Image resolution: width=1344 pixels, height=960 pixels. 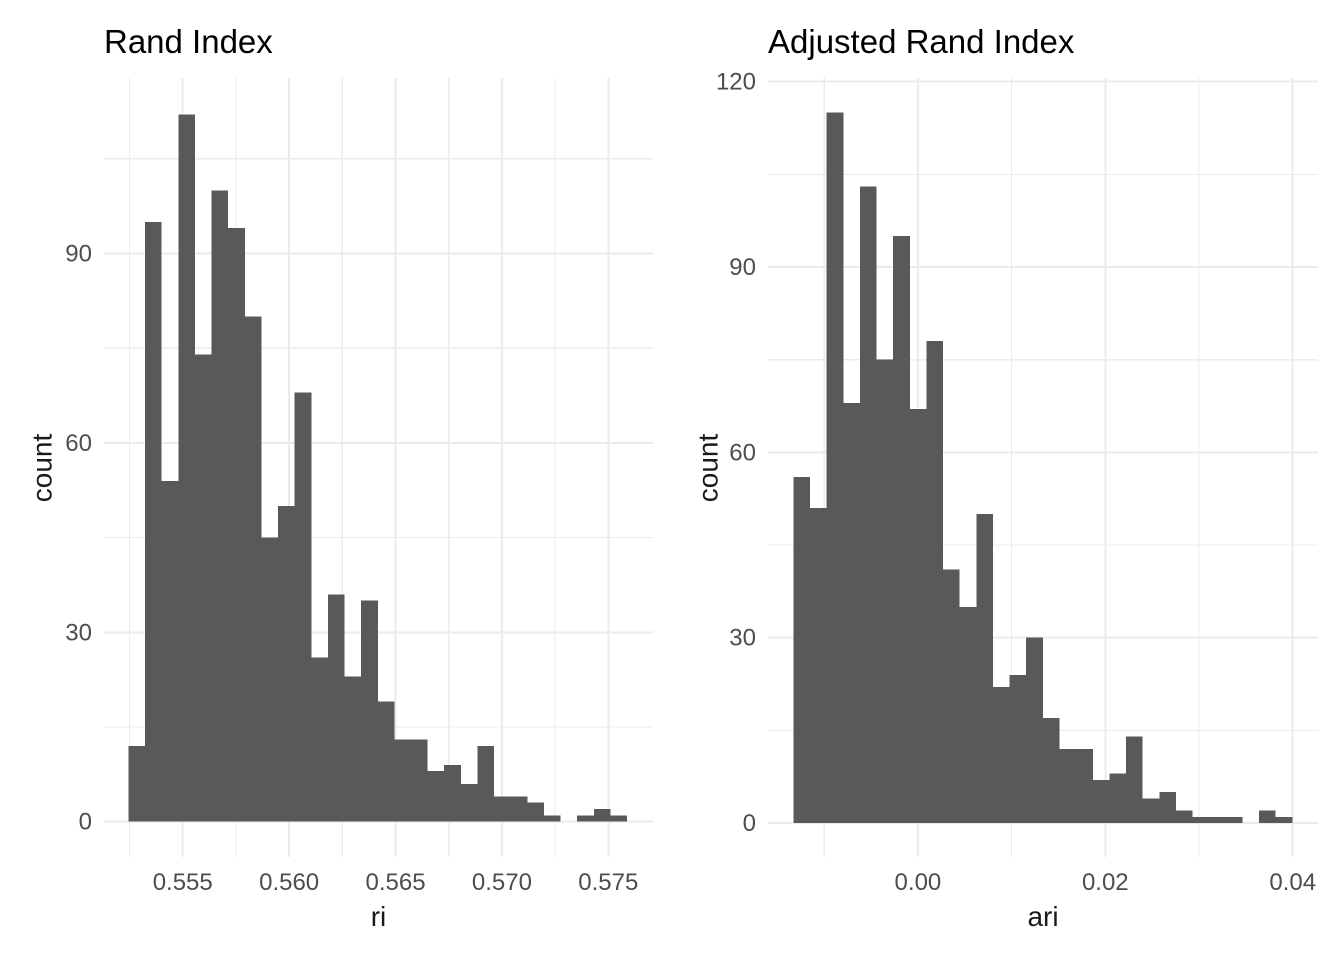 What do you see at coordinates (502, 882) in the screenshot?
I see `x-tick-label: 0.570` at bounding box center [502, 882].